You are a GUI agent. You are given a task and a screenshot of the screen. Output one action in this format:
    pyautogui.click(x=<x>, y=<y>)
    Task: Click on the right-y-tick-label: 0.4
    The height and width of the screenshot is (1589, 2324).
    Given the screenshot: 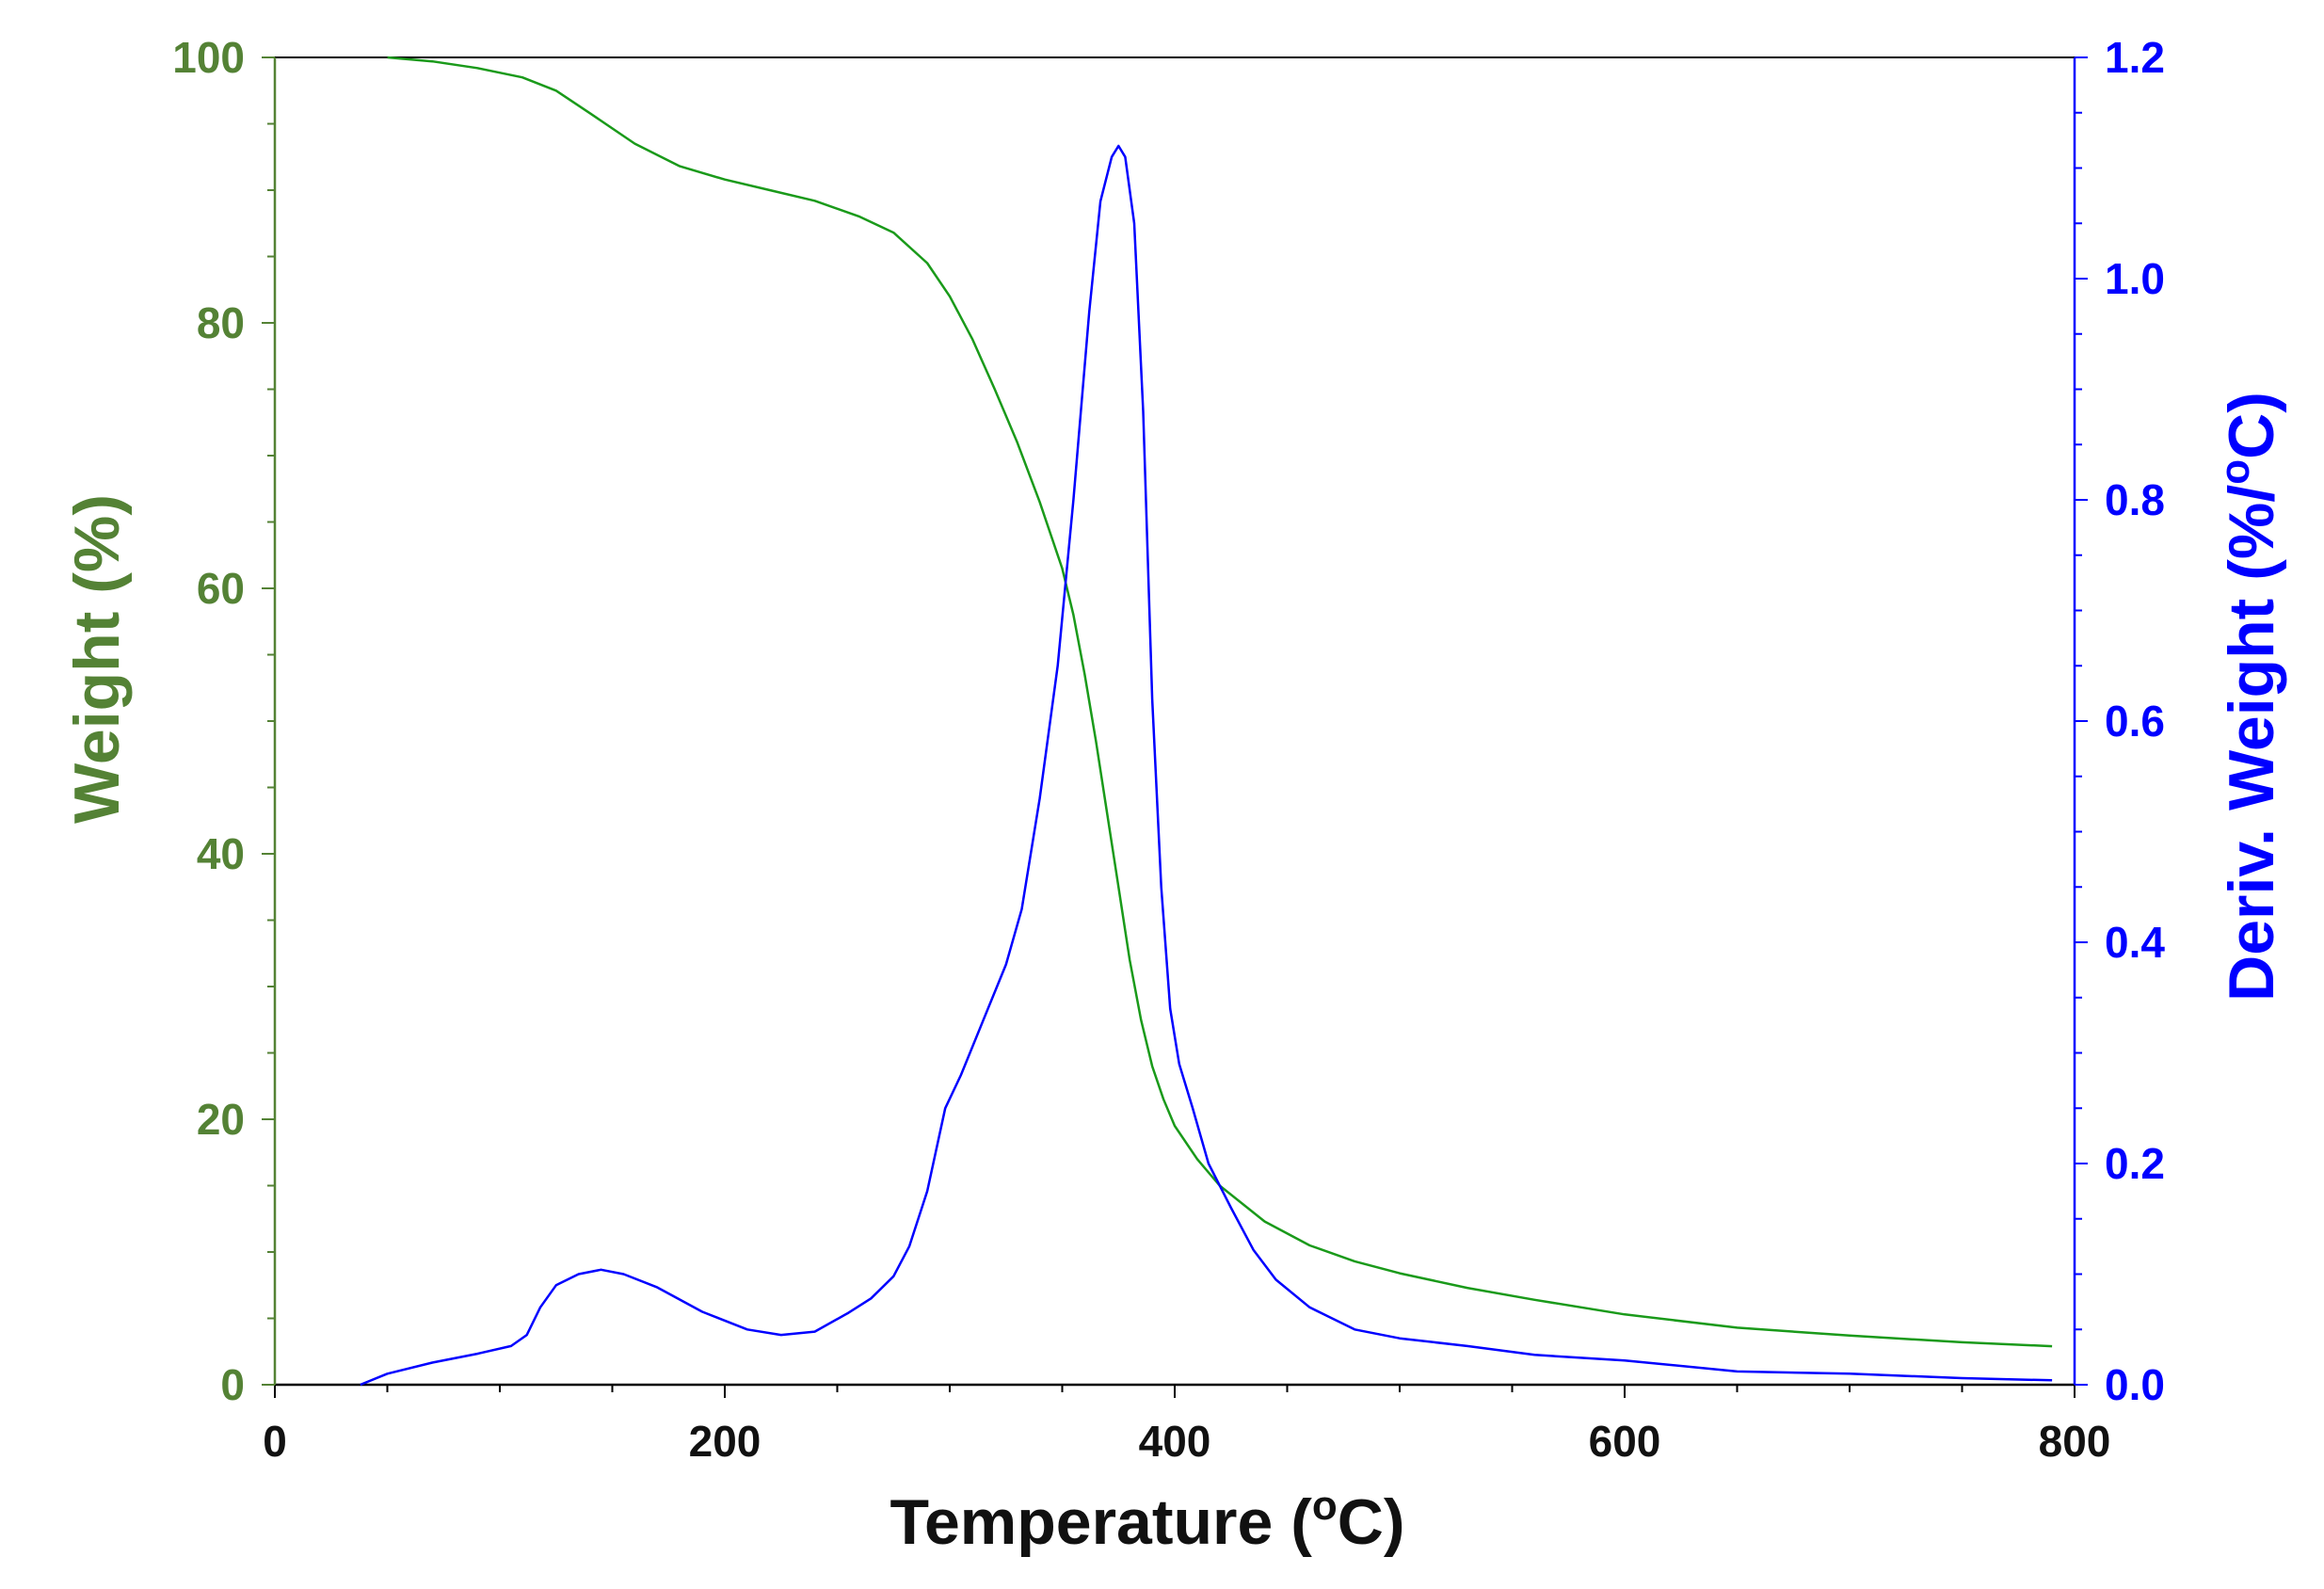 What is the action you would take?
    pyautogui.click(x=2135, y=942)
    